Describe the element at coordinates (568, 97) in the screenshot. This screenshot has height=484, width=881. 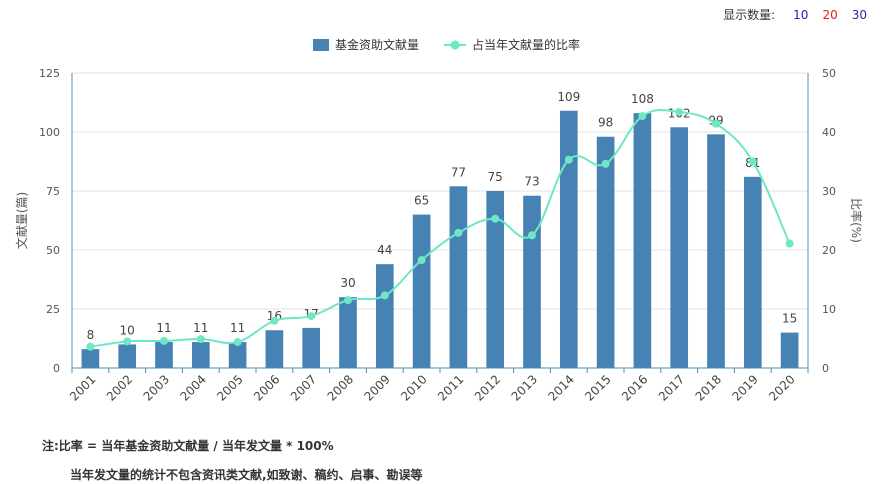
I see `bar-data-label: 109` at that location.